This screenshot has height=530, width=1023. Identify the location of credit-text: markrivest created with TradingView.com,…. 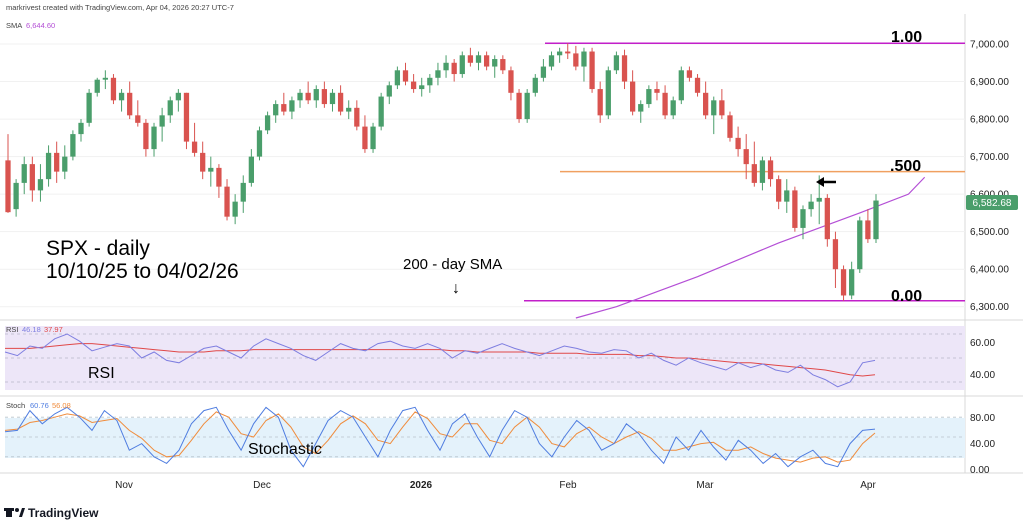
(120, 7).